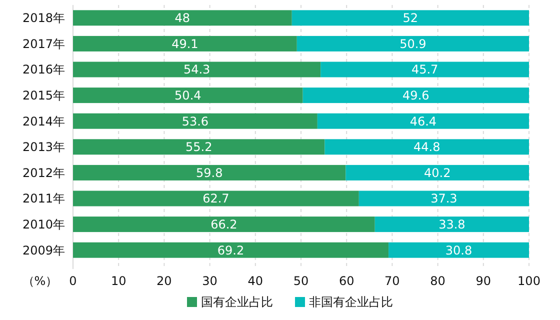 This screenshot has width=560, height=320. I want to click on data-label: 55.2, so click(198, 147).